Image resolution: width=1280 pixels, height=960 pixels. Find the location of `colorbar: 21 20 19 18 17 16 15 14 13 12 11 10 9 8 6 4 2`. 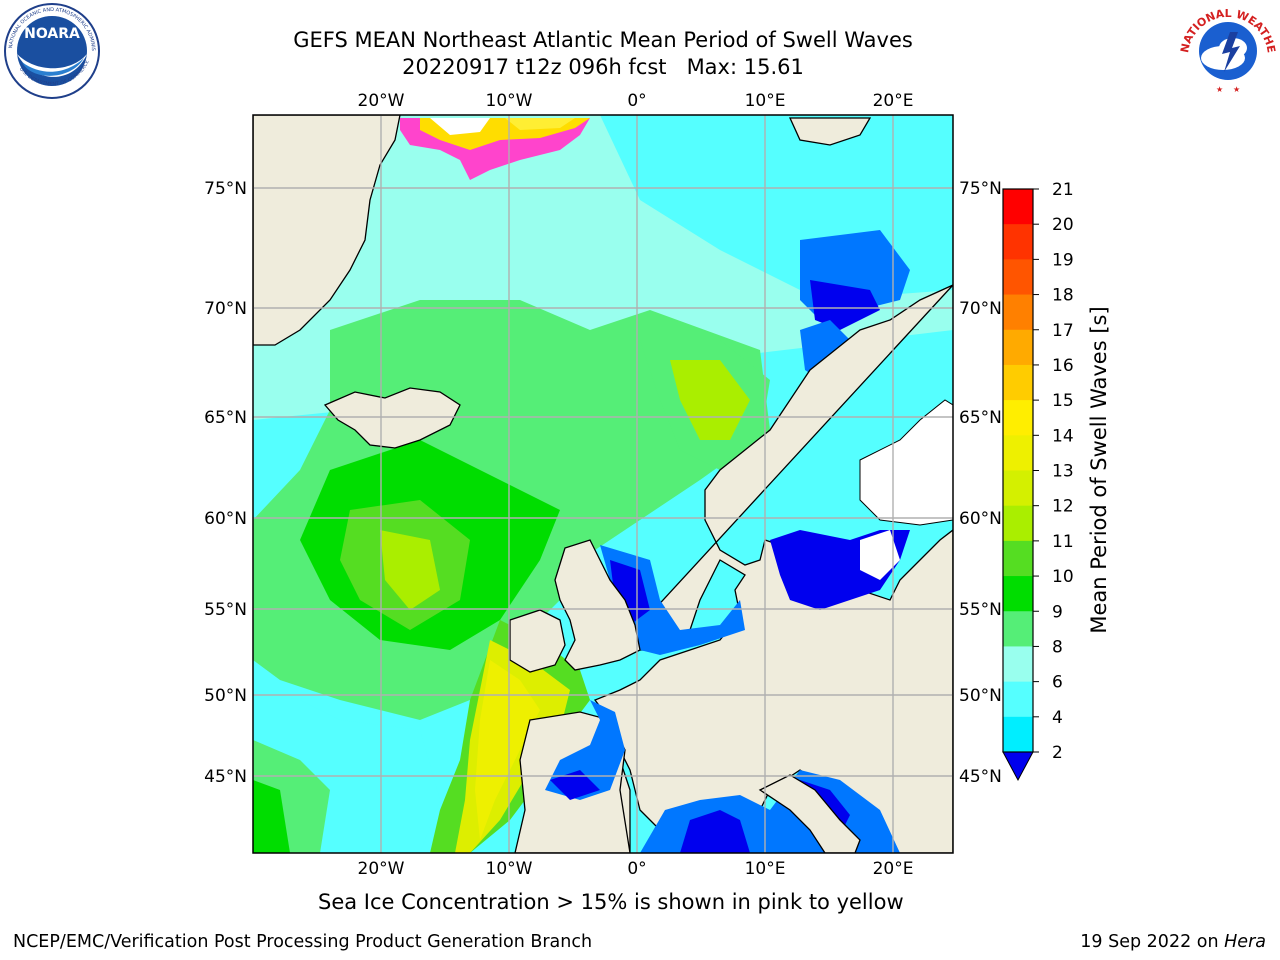

colorbar: 21 20 19 18 17 16 15 14 13 12 11 10 9 8 6 4 2 is located at coordinates (1038, 481).